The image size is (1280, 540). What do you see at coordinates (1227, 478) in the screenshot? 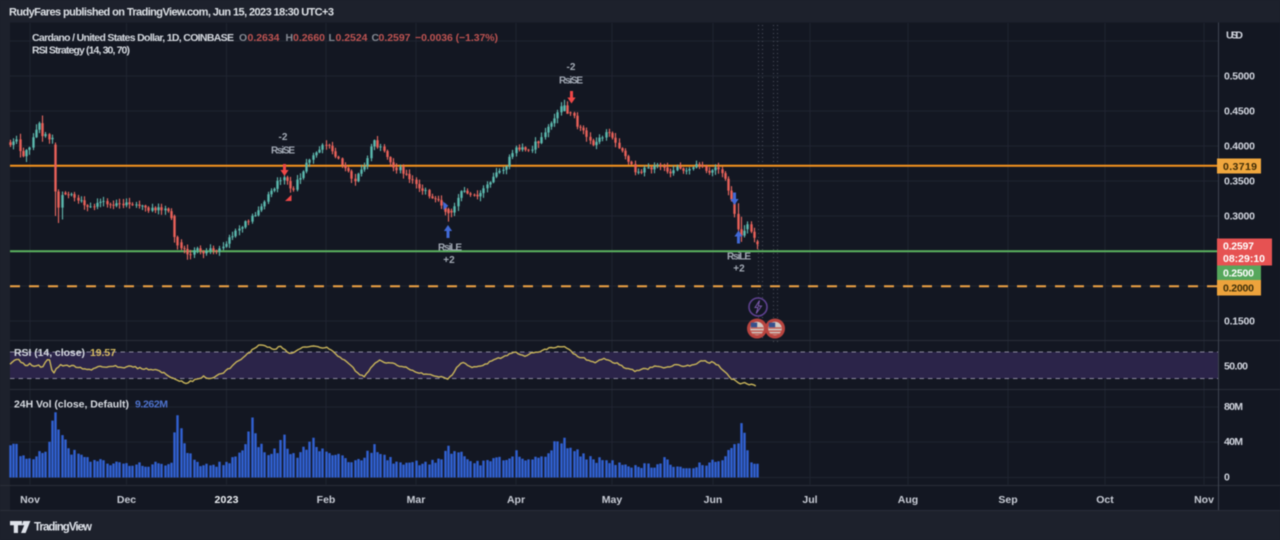
I see `svg-text: 0` at bounding box center [1227, 478].